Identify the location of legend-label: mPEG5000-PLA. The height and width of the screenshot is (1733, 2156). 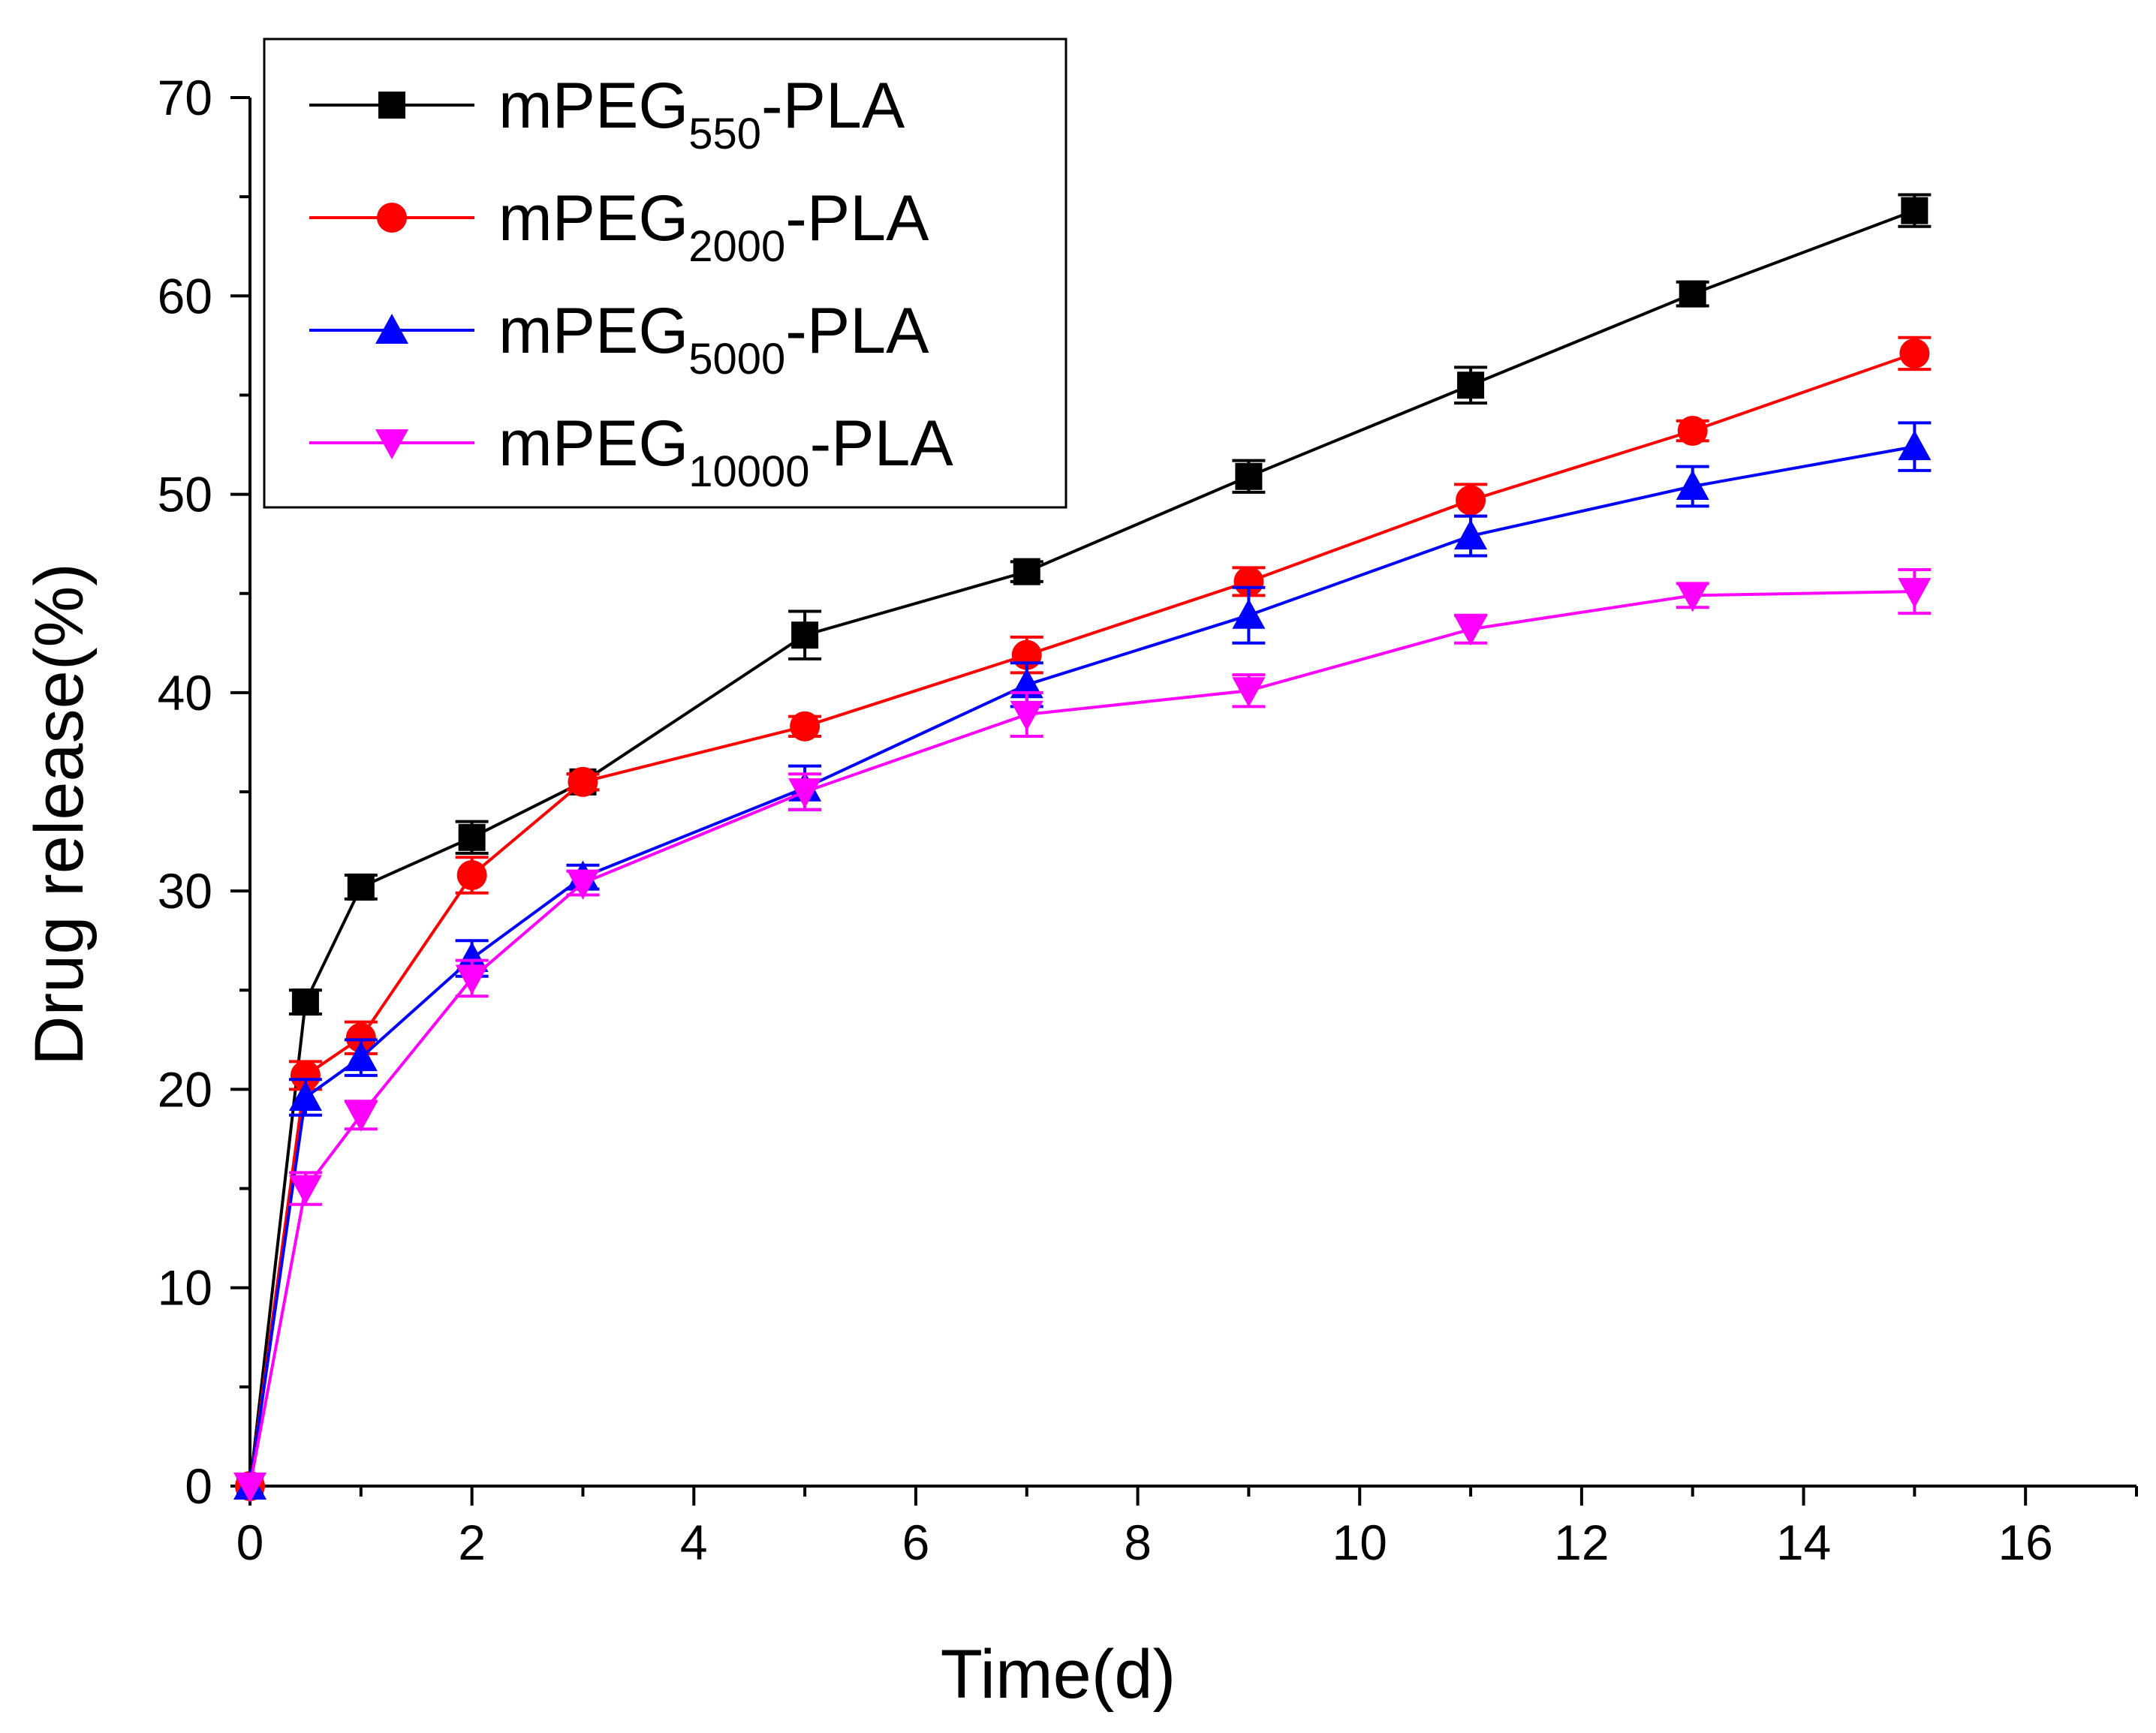
(713, 339).